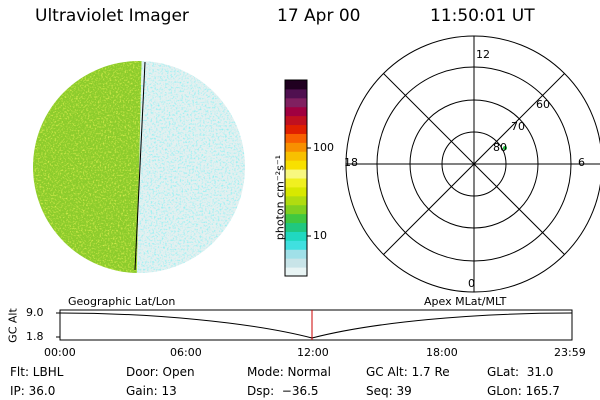 This screenshot has width=600, height=400. Describe the element at coordinates (320, 235) in the screenshot. I see `colorbar-label-10: 10` at that location.